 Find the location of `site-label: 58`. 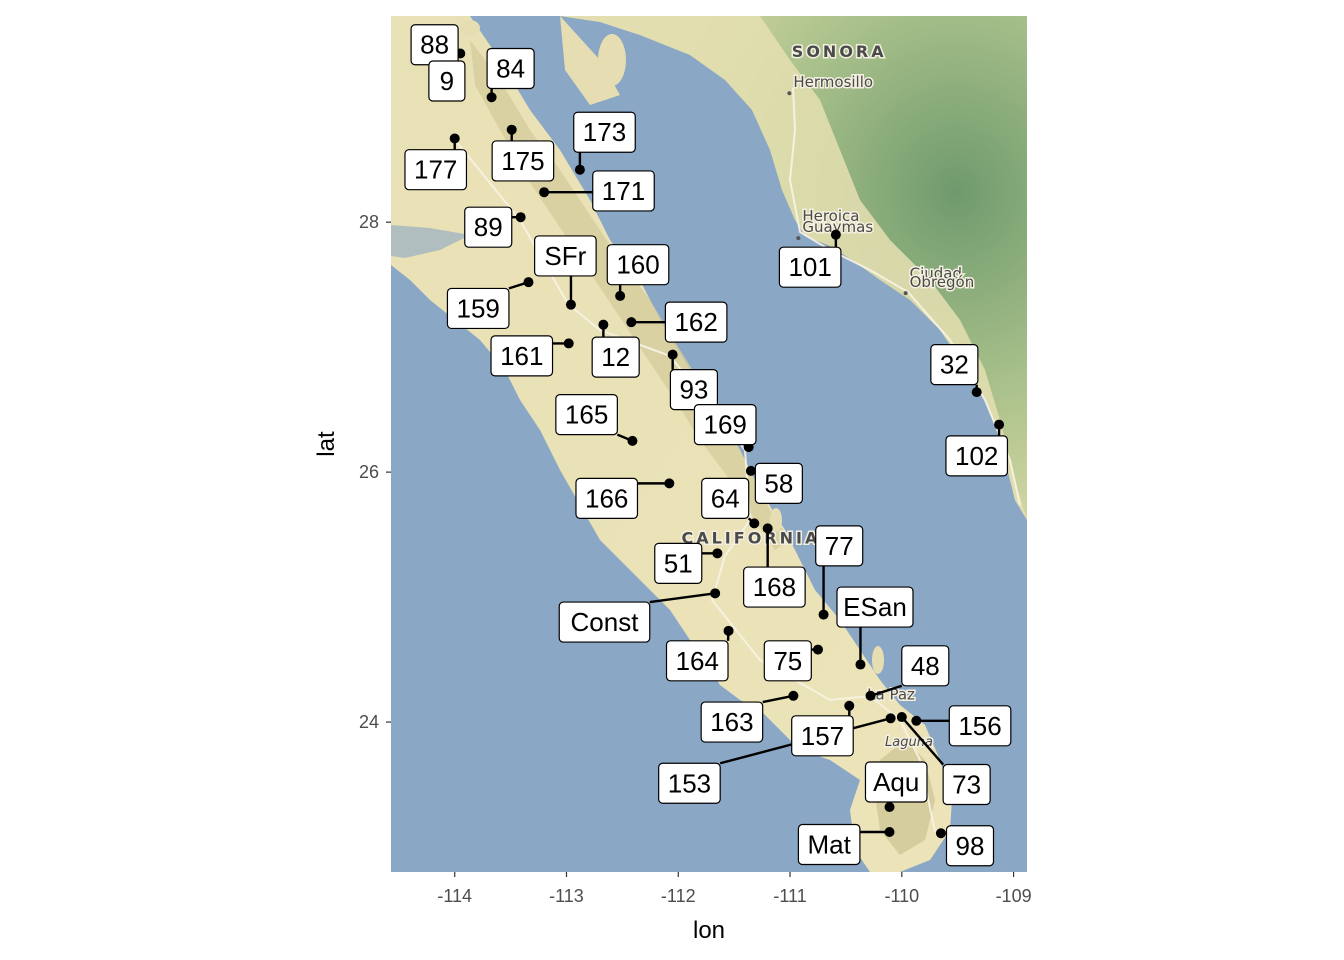

site-label: 58 is located at coordinates (778, 483).